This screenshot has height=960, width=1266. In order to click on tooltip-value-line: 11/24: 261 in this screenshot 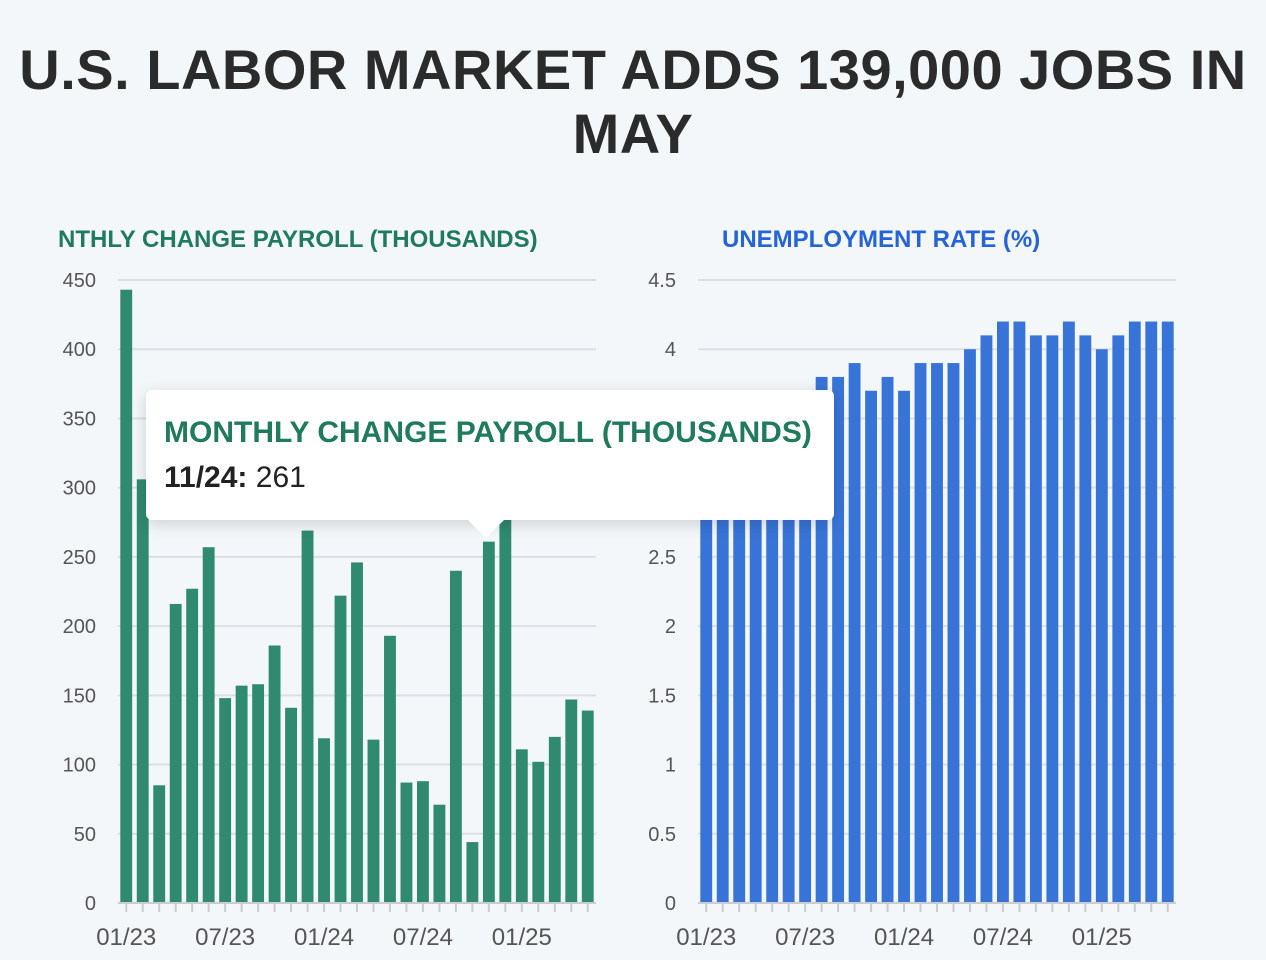, I will do `click(490, 478)`.